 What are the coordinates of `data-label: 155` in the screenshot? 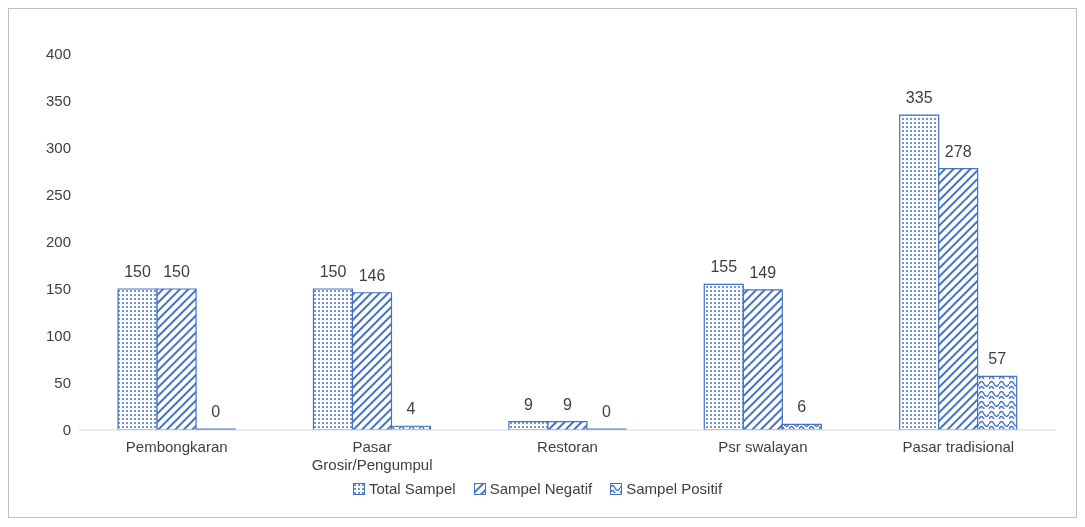 It's located at (724, 267).